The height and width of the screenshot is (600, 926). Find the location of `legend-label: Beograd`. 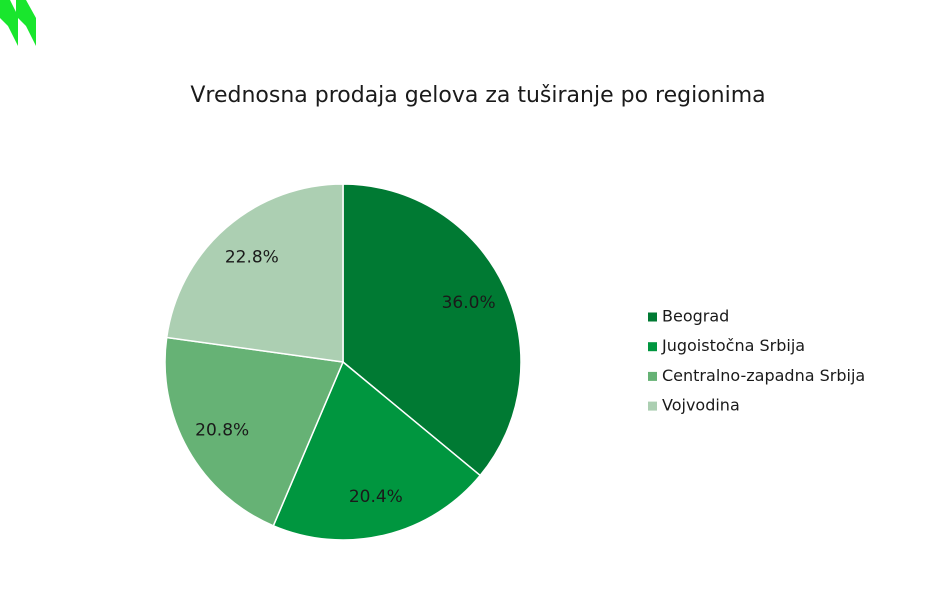

legend-label: Beograd is located at coordinates (695, 316).